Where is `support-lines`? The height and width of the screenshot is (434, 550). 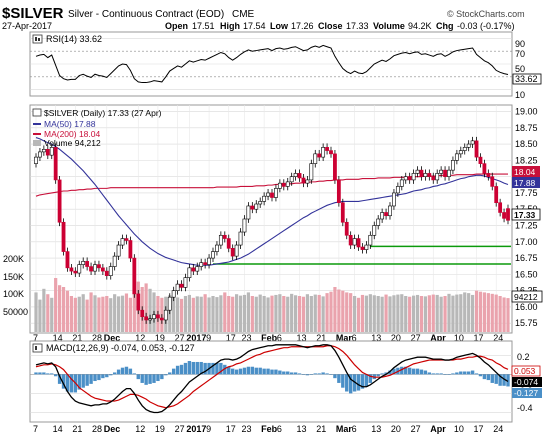
support-lines is located at coordinates (362, 255).